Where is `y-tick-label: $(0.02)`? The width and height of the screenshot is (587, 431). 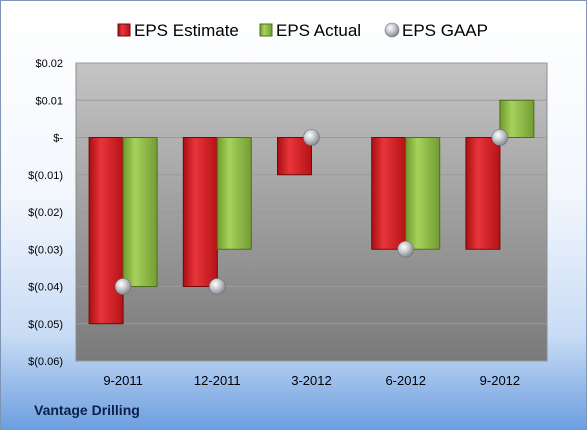
y-tick-label: $(0.02) is located at coordinates (45, 213).